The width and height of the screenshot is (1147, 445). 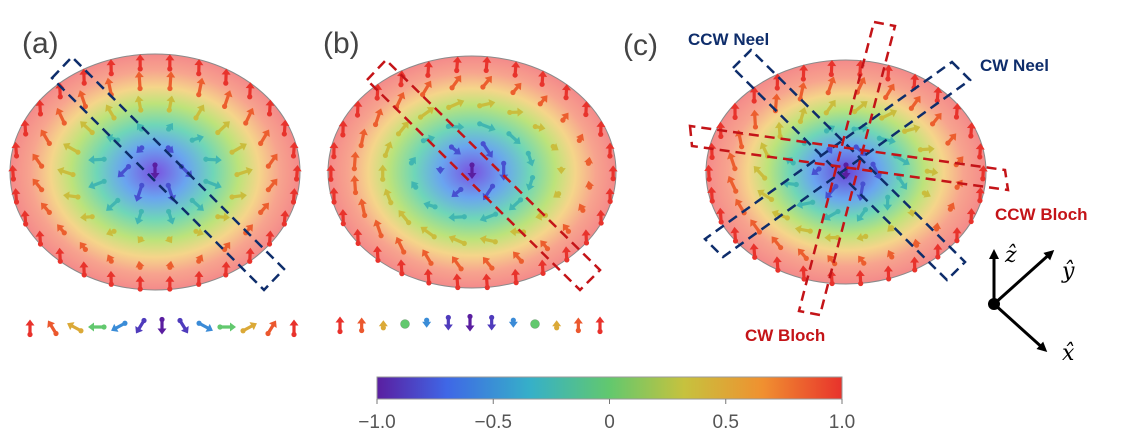 What do you see at coordinates (849, 158) in the screenshot?
I see `ccw-bloch-box` at bounding box center [849, 158].